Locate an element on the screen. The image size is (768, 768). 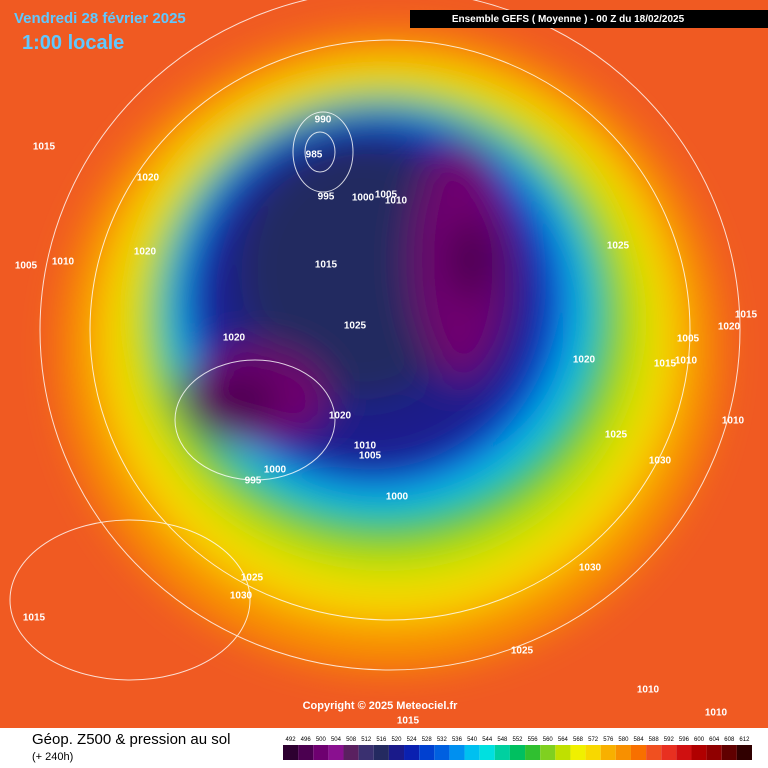
isobar-label: 985 is located at coordinates (314, 155).